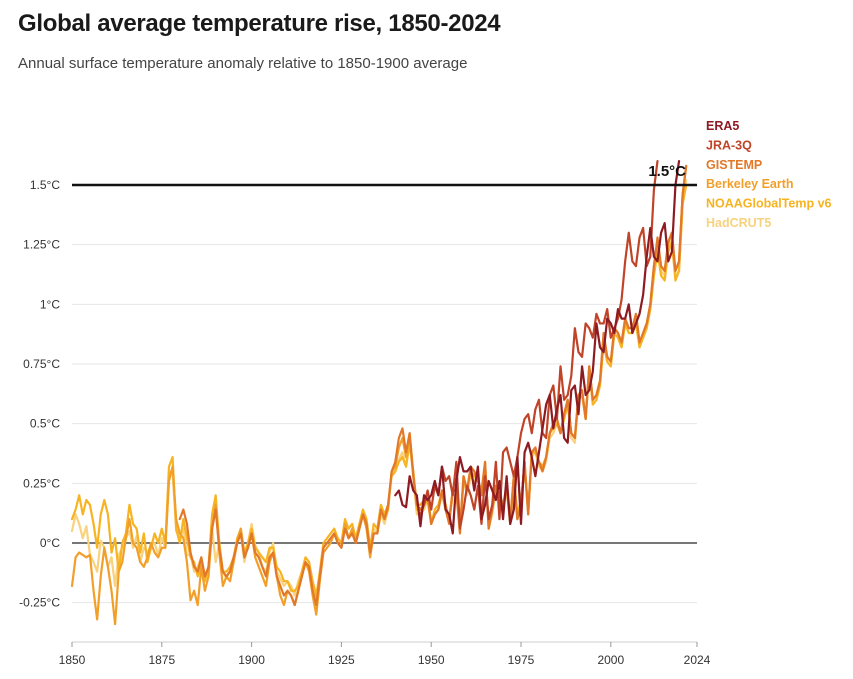 The width and height of the screenshot is (853, 679). I want to click on x-tick-label: 1925, so click(341, 660).